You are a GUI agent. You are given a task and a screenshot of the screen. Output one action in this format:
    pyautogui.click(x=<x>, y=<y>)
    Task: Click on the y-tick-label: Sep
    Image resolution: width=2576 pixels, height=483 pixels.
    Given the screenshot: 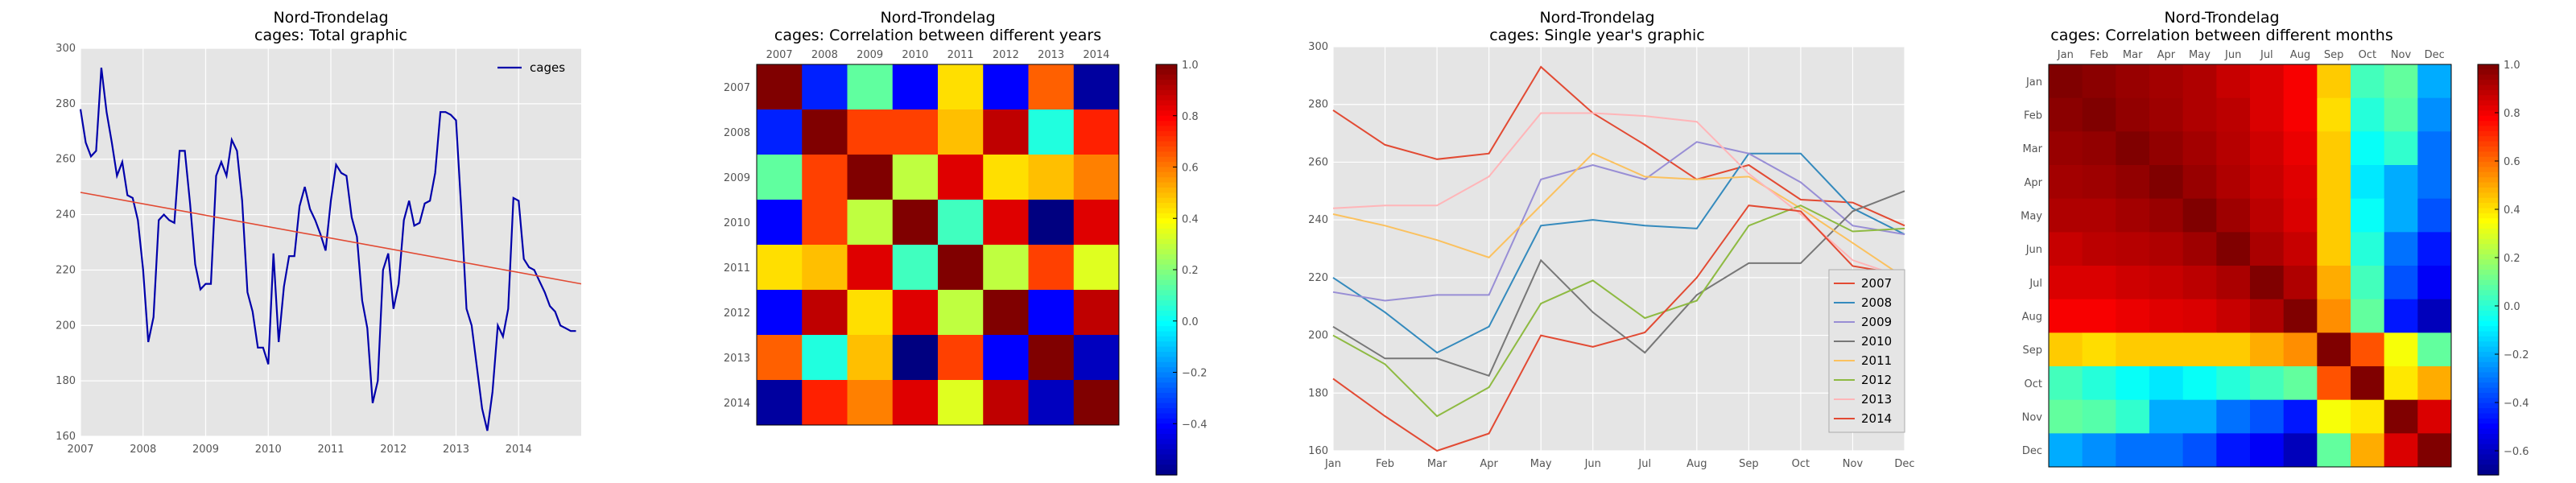 What is the action you would take?
    pyautogui.click(x=2032, y=351)
    